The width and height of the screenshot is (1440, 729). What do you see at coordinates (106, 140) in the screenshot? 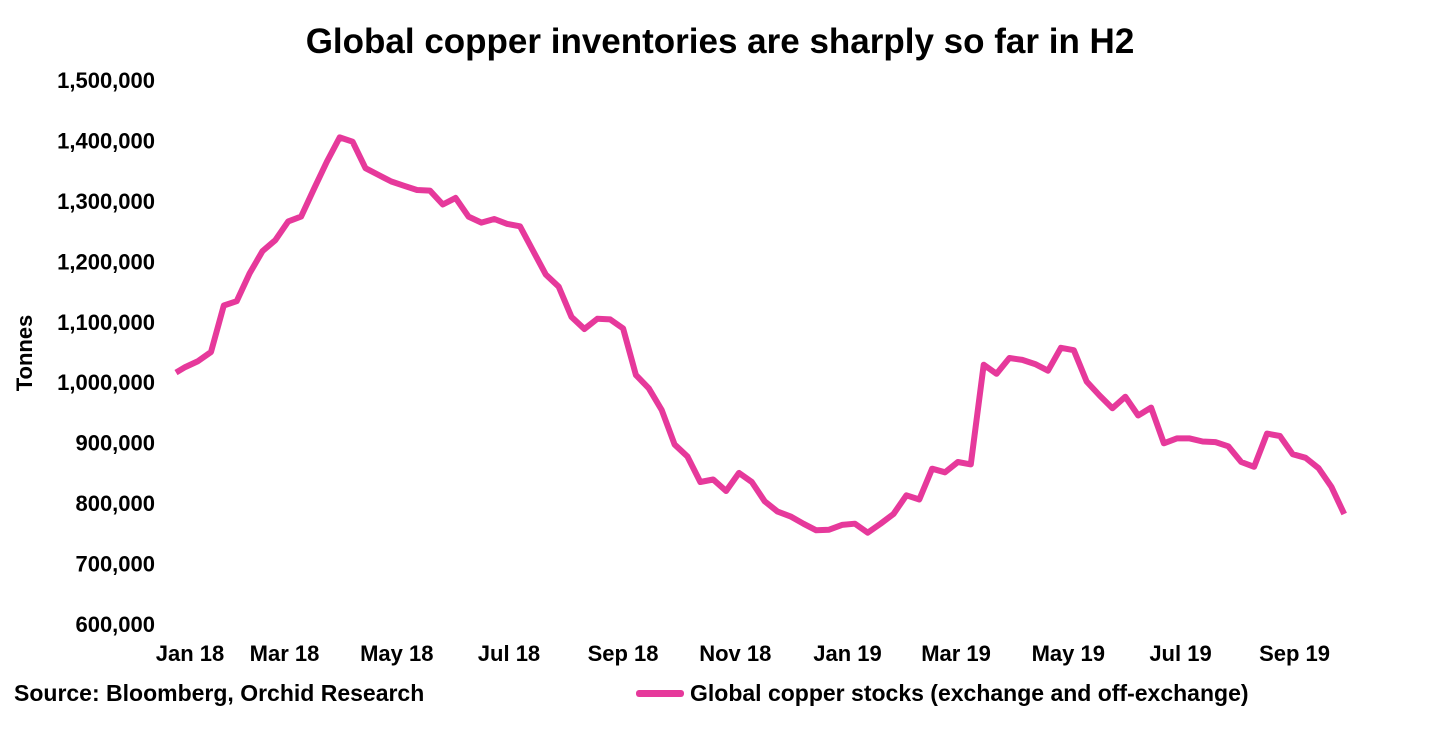
I see `y-tick-label: 1,400,000` at bounding box center [106, 140].